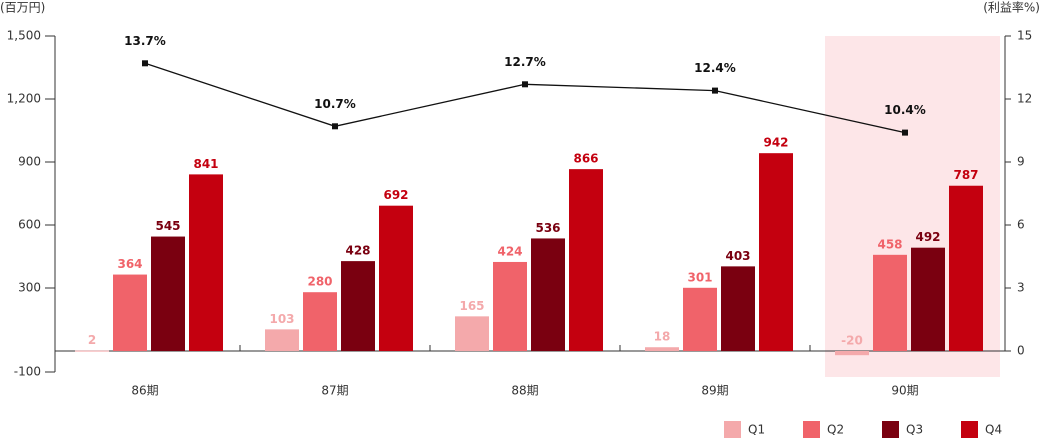 The height and width of the screenshot is (440, 1040). I want to click on y2-tick-label: 15, so click(1024, 36).